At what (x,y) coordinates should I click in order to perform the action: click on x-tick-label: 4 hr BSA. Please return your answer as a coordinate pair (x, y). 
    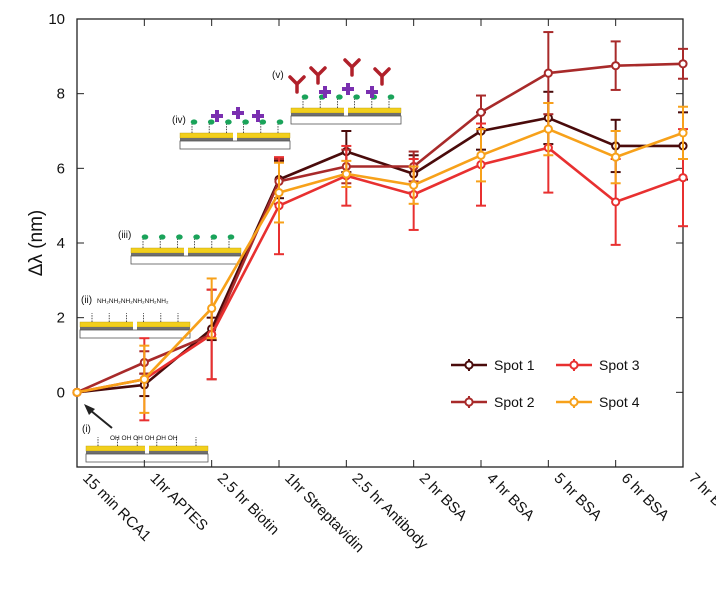
    Looking at the image, I should click on (510, 497).